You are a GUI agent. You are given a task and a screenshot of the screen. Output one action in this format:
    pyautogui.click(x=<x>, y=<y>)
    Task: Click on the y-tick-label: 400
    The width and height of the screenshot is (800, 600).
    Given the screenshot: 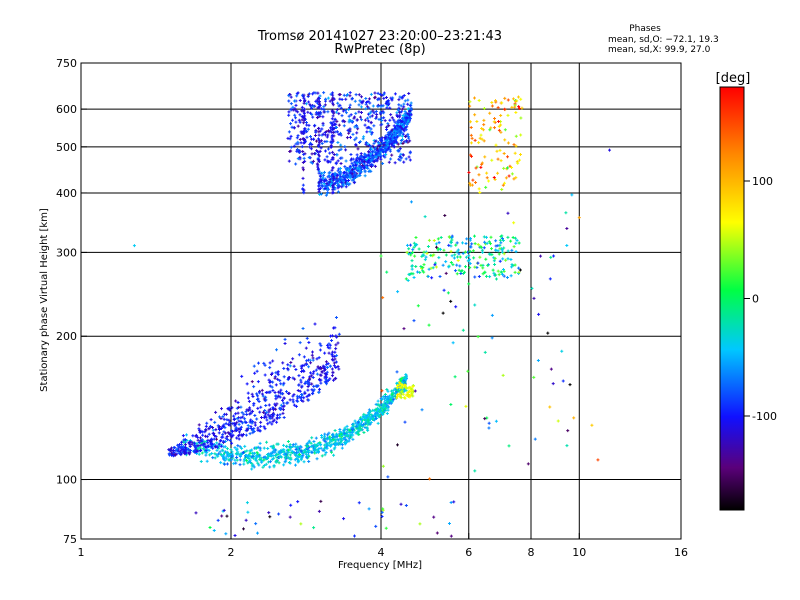 What is the action you would take?
    pyautogui.click(x=66, y=193)
    